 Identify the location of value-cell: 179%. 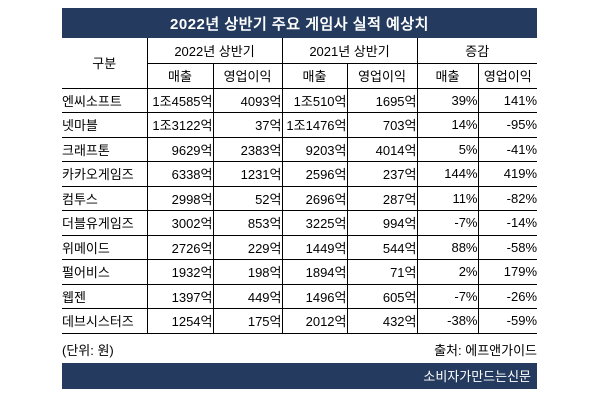
(507, 272).